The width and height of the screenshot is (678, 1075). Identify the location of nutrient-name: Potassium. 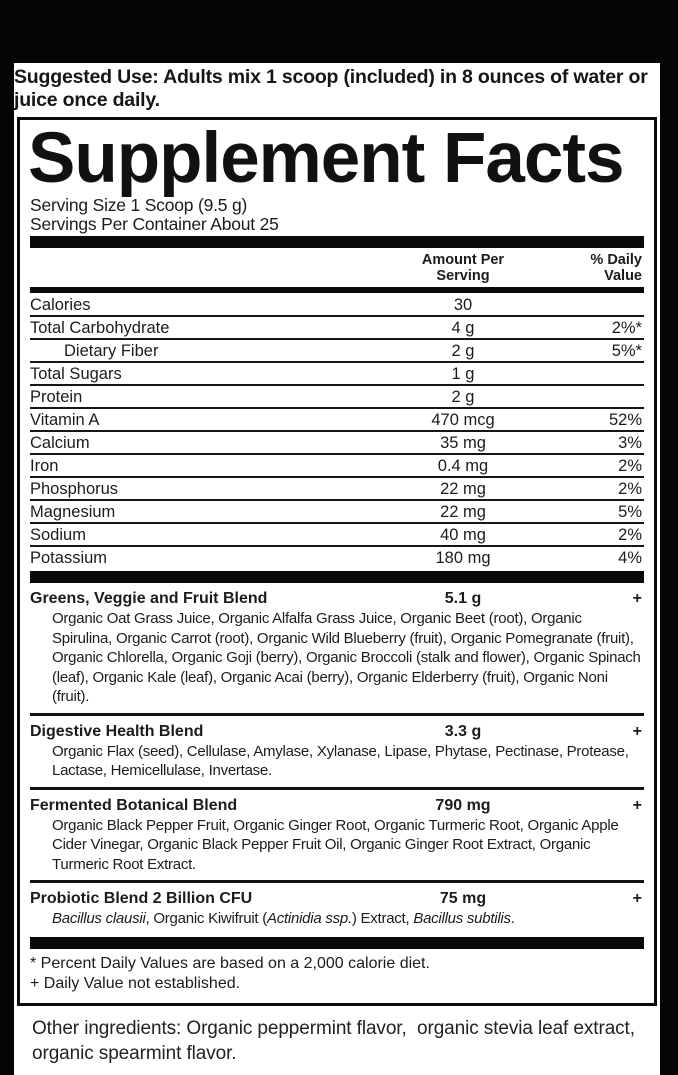
(69, 558).